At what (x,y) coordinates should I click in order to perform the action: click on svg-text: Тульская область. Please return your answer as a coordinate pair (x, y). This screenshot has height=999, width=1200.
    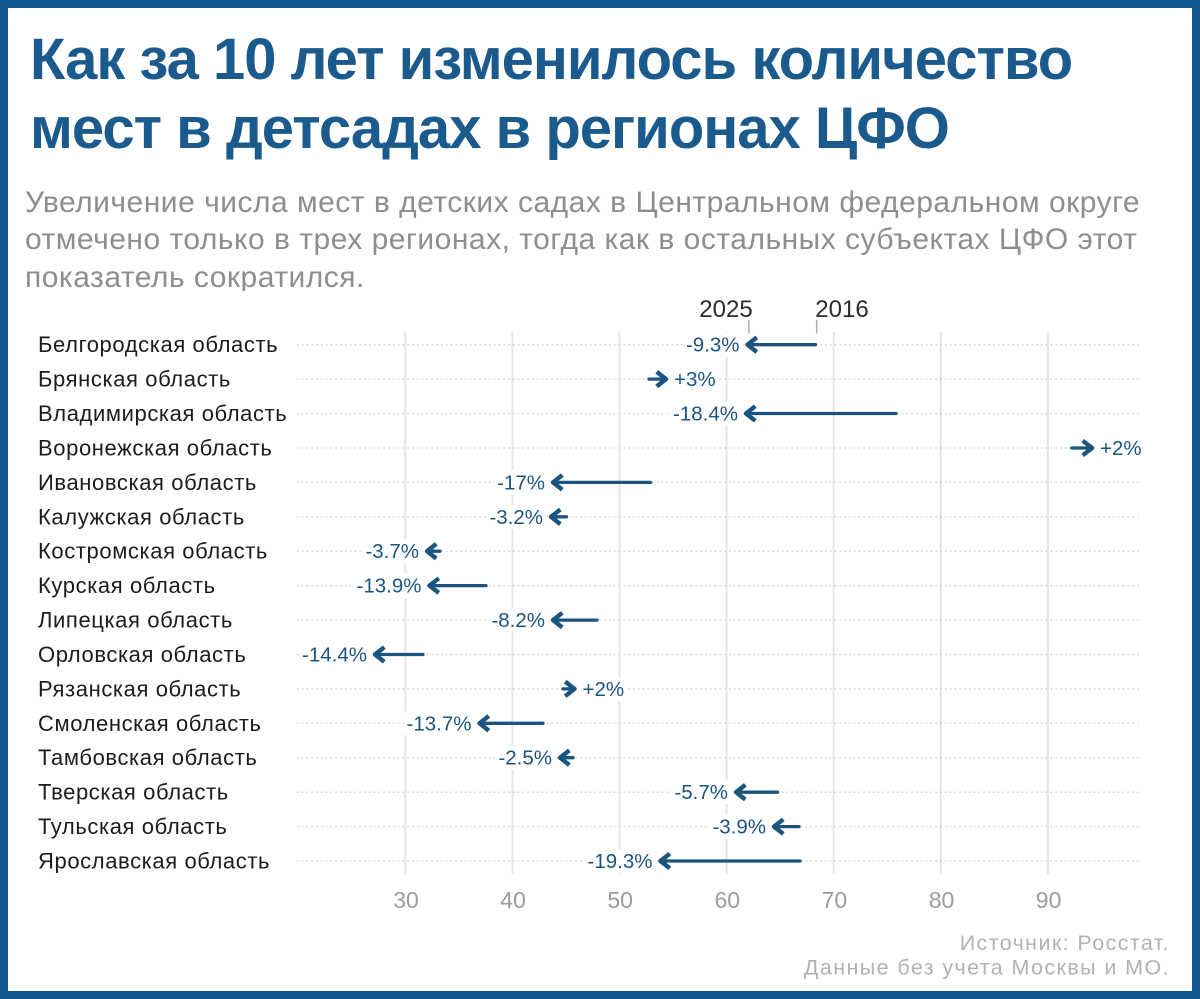
    Looking at the image, I should click on (132, 826).